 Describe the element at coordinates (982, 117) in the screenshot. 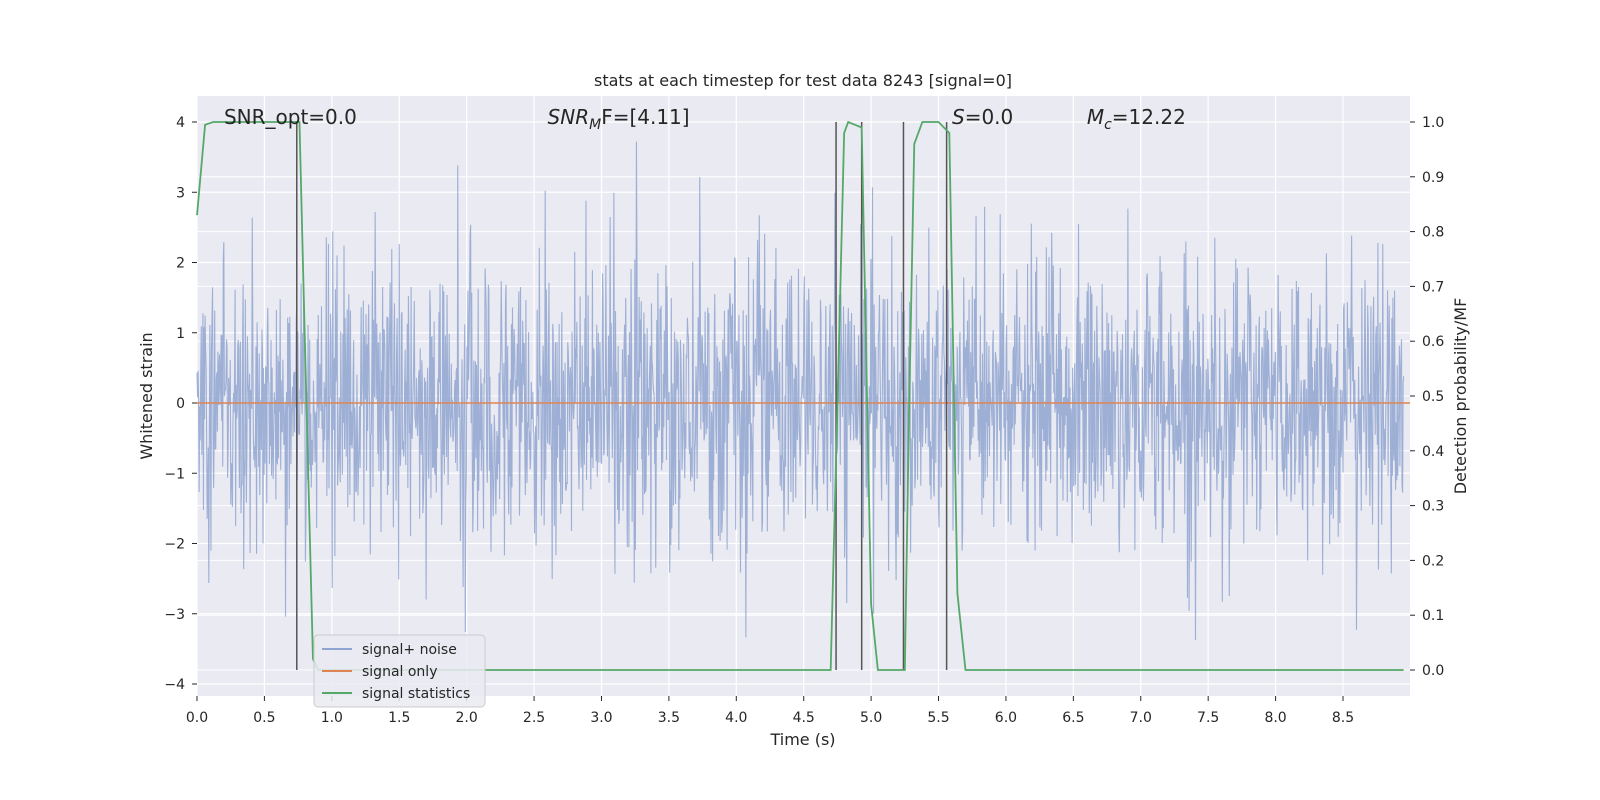

I see `annotation-text: S=0.0` at that location.